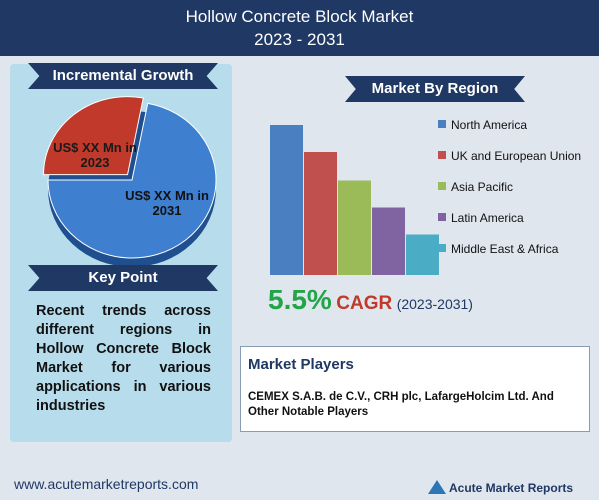 Image resolution: width=599 pixels, height=500 pixels. I want to click on cagr-line: 5.5% CAGR (2023-2031), so click(370, 300).